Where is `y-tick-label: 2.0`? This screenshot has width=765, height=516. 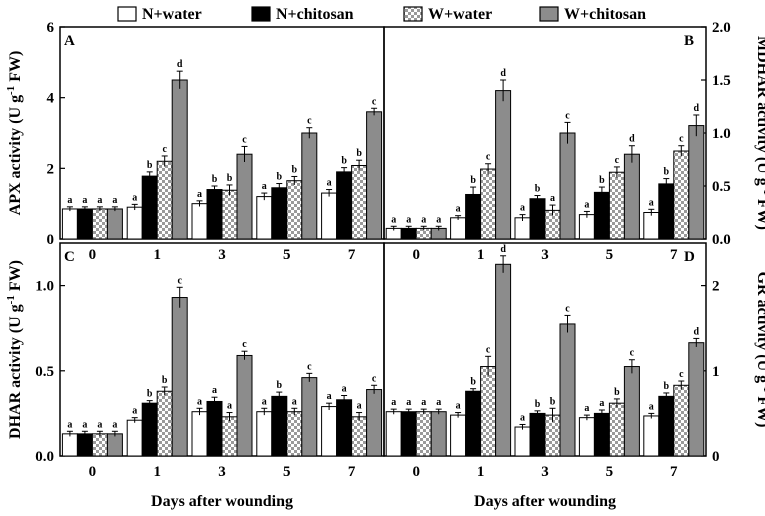 y-tick-label: 2.0 is located at coordinates (721, 28).